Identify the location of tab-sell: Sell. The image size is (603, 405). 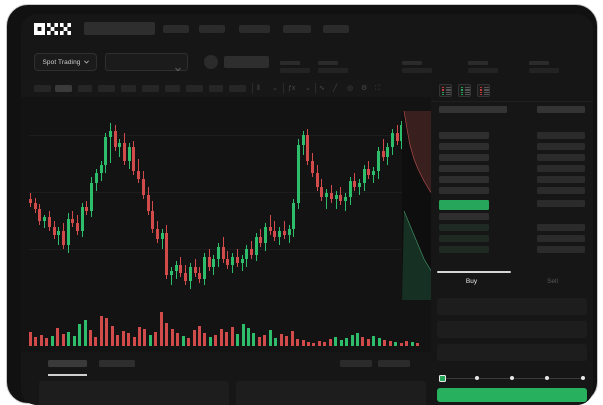
(552, 281).